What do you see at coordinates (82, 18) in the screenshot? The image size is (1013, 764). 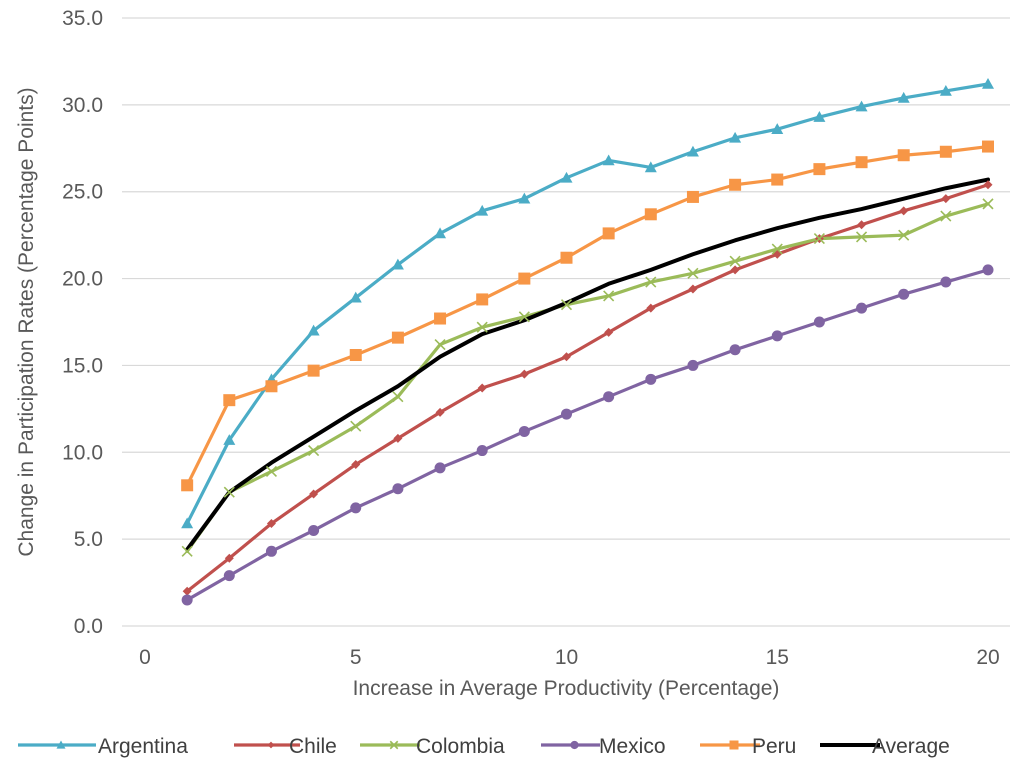 I see `y-tick-label: 35.0` at bounding box center [82, 18].